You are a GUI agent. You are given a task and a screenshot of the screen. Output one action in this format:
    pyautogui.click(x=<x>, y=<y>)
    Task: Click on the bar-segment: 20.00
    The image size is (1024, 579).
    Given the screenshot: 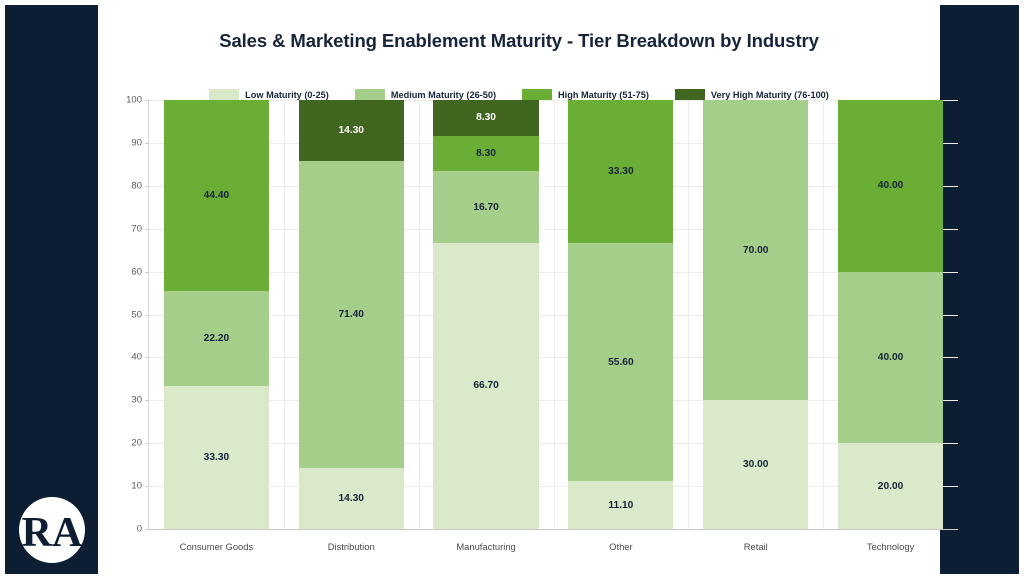 What is the action you would take?
    pyautogui.click(x=890, y=486)
    